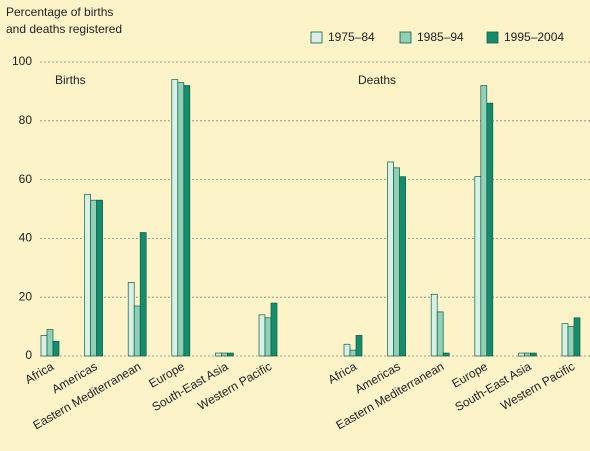 The width and height of the screenshot is (590, 451). What do you see at coordinates (22, 61) in the screenshot?
I see `y-tick-label: 100` at bounding box center [22, 61].